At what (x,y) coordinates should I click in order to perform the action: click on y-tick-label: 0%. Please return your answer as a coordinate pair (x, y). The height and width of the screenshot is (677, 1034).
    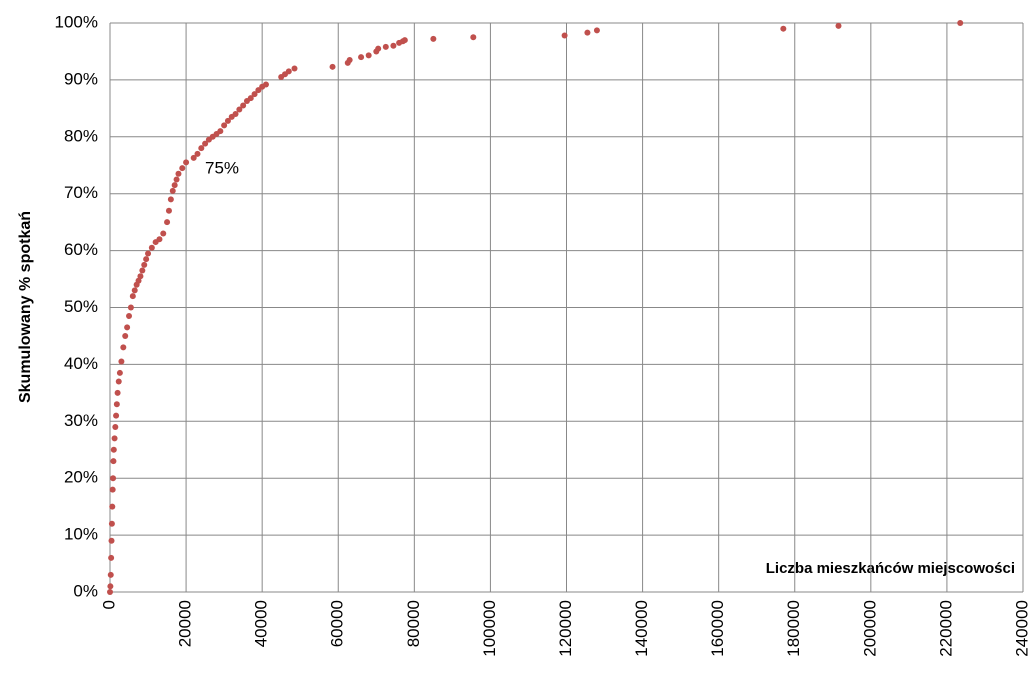
    Looking at the image, I should click on (85, 590).